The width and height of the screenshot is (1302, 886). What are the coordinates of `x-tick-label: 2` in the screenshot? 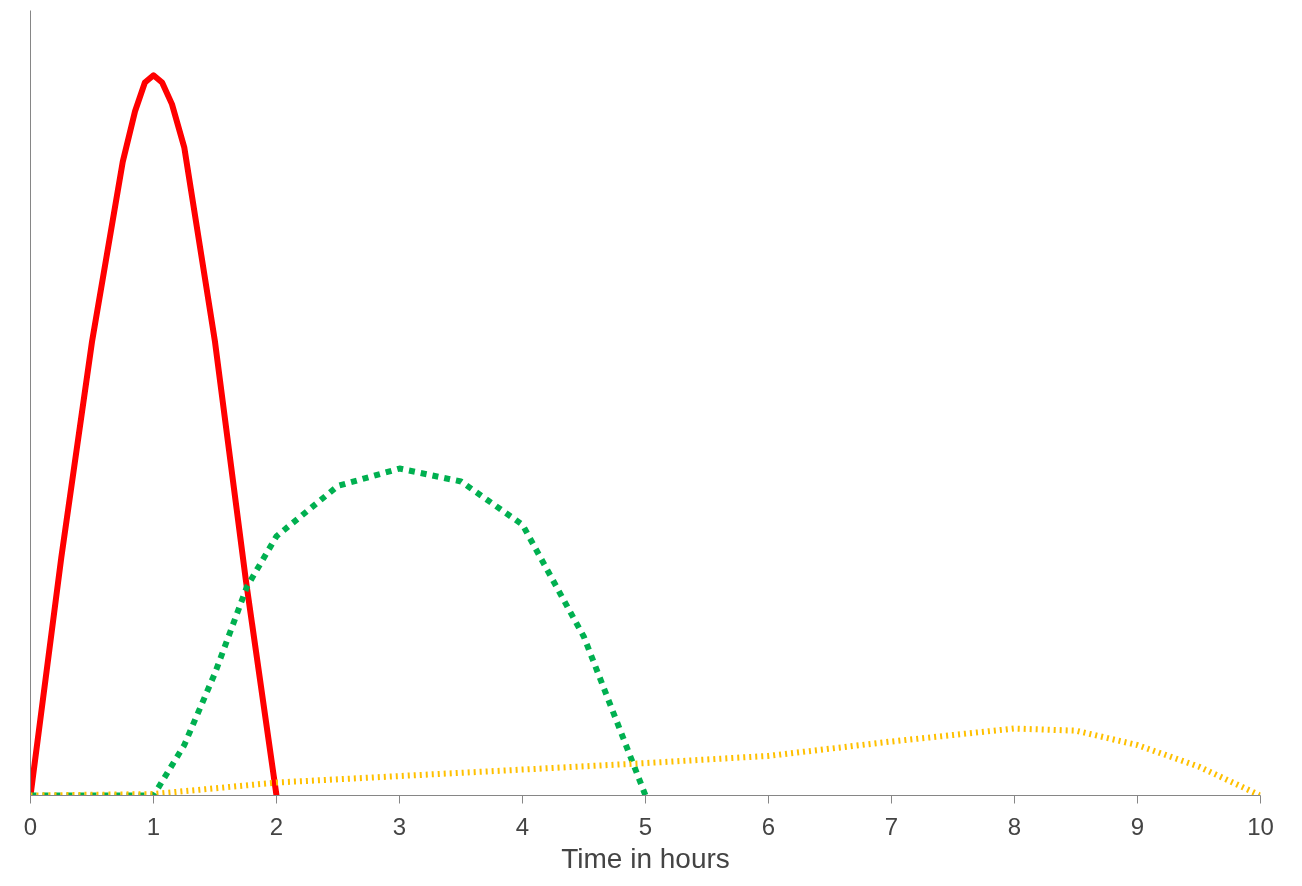 It's located at (276, 826).